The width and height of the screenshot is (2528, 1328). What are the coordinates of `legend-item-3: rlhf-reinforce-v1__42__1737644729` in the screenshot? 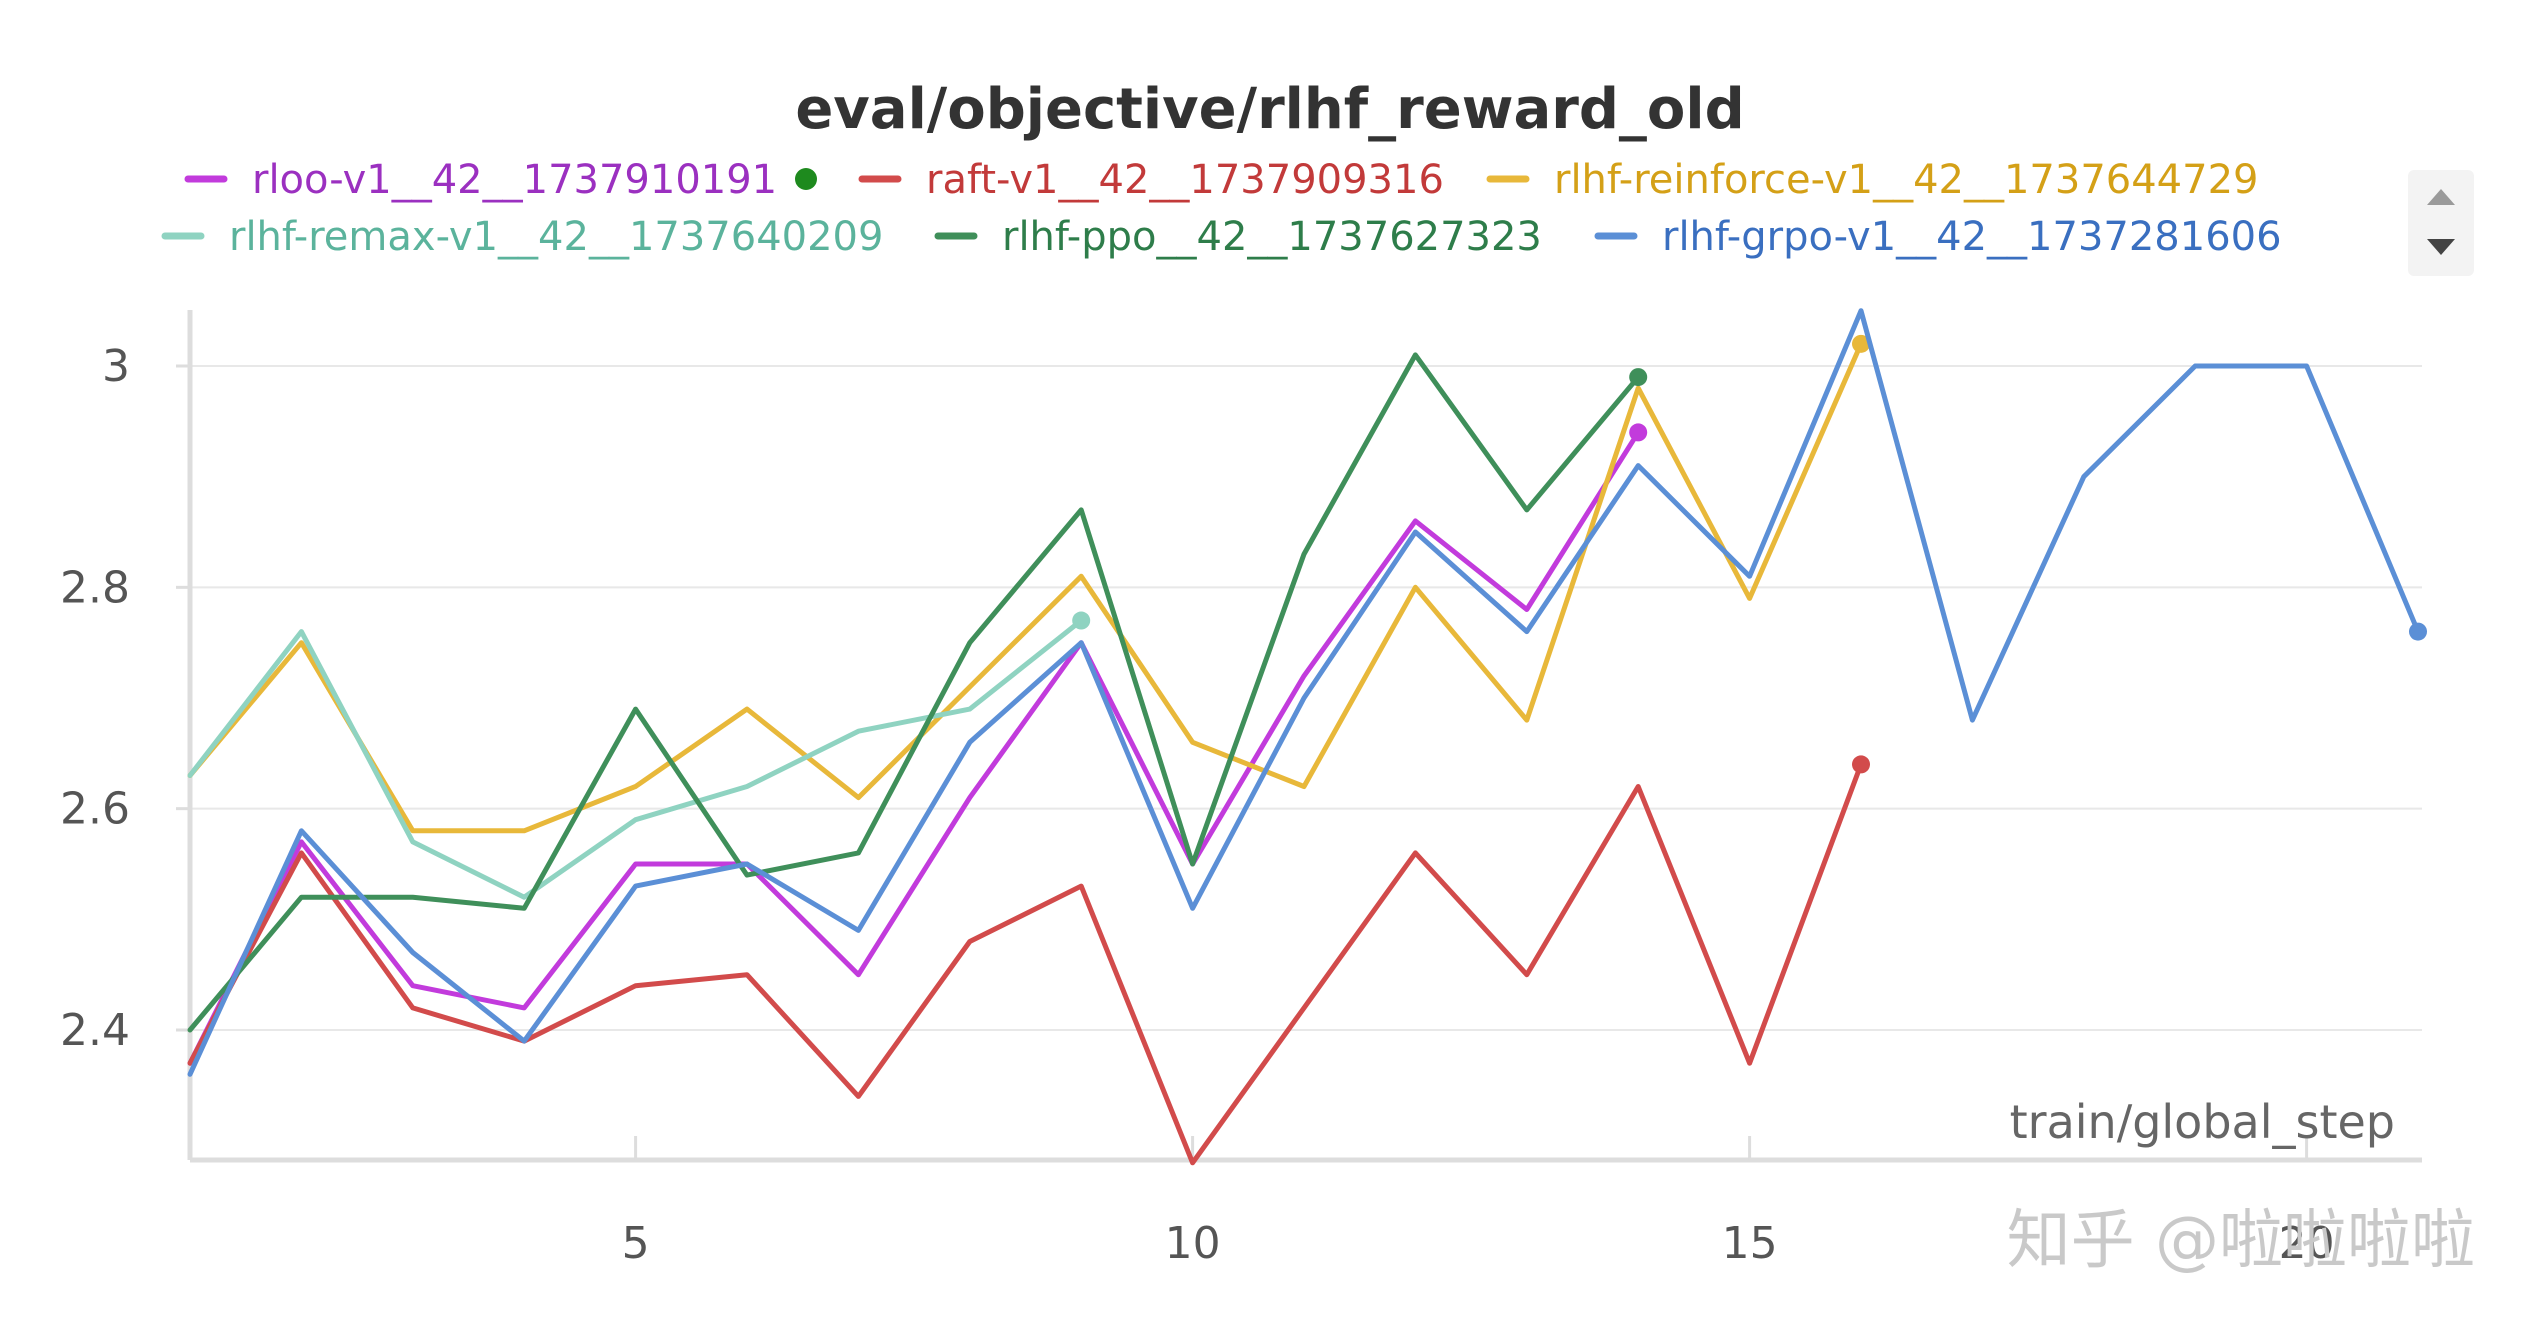 It's located at (1872, 180).